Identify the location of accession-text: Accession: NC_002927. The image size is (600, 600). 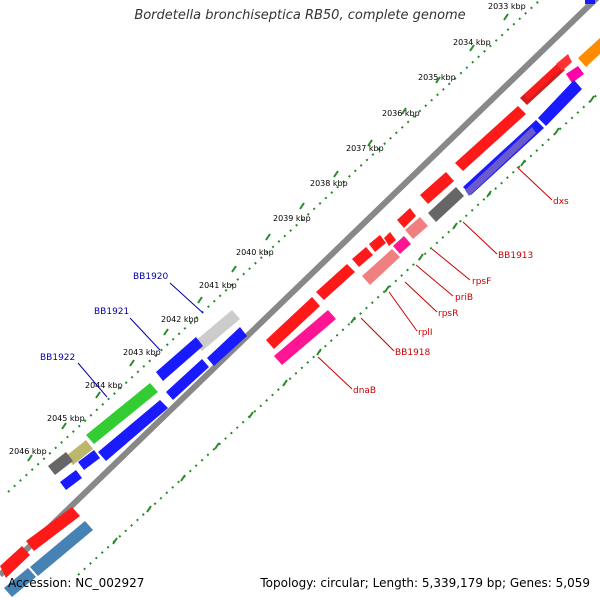
(76, 583).